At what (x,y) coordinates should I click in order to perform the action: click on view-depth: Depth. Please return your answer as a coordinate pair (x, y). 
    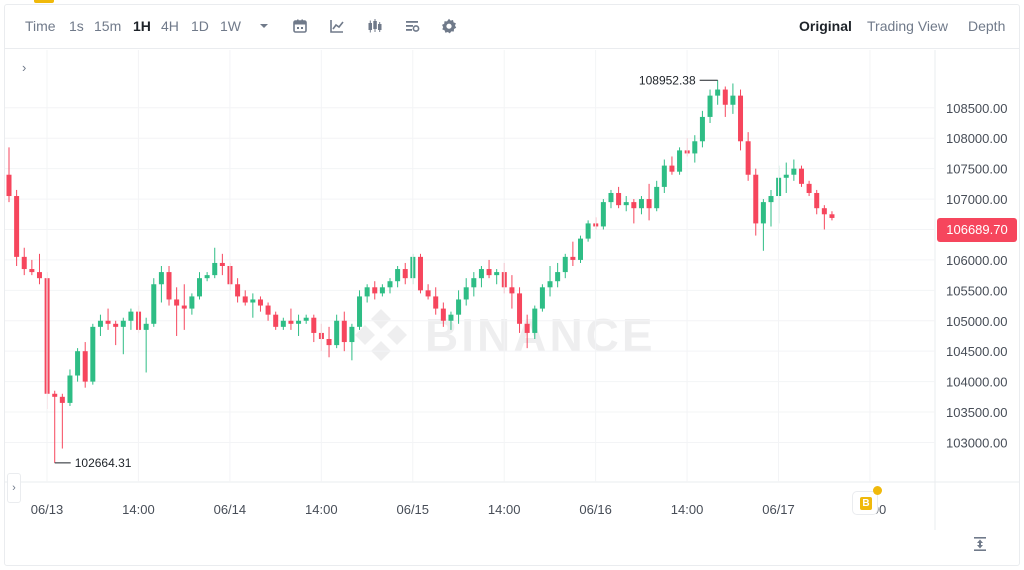
    Looking at the image, I should click on (987, 26).